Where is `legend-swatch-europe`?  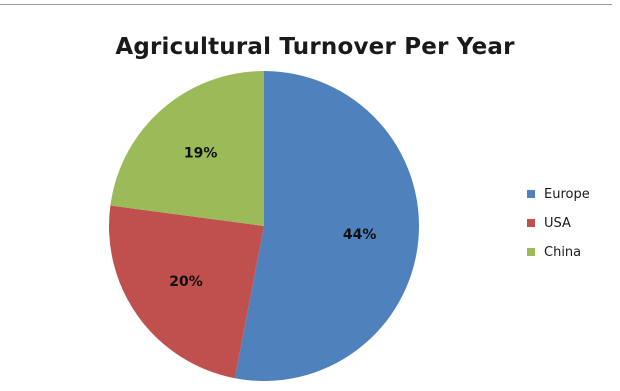
legend-swatch-europe is located at coordinates (531, 194).